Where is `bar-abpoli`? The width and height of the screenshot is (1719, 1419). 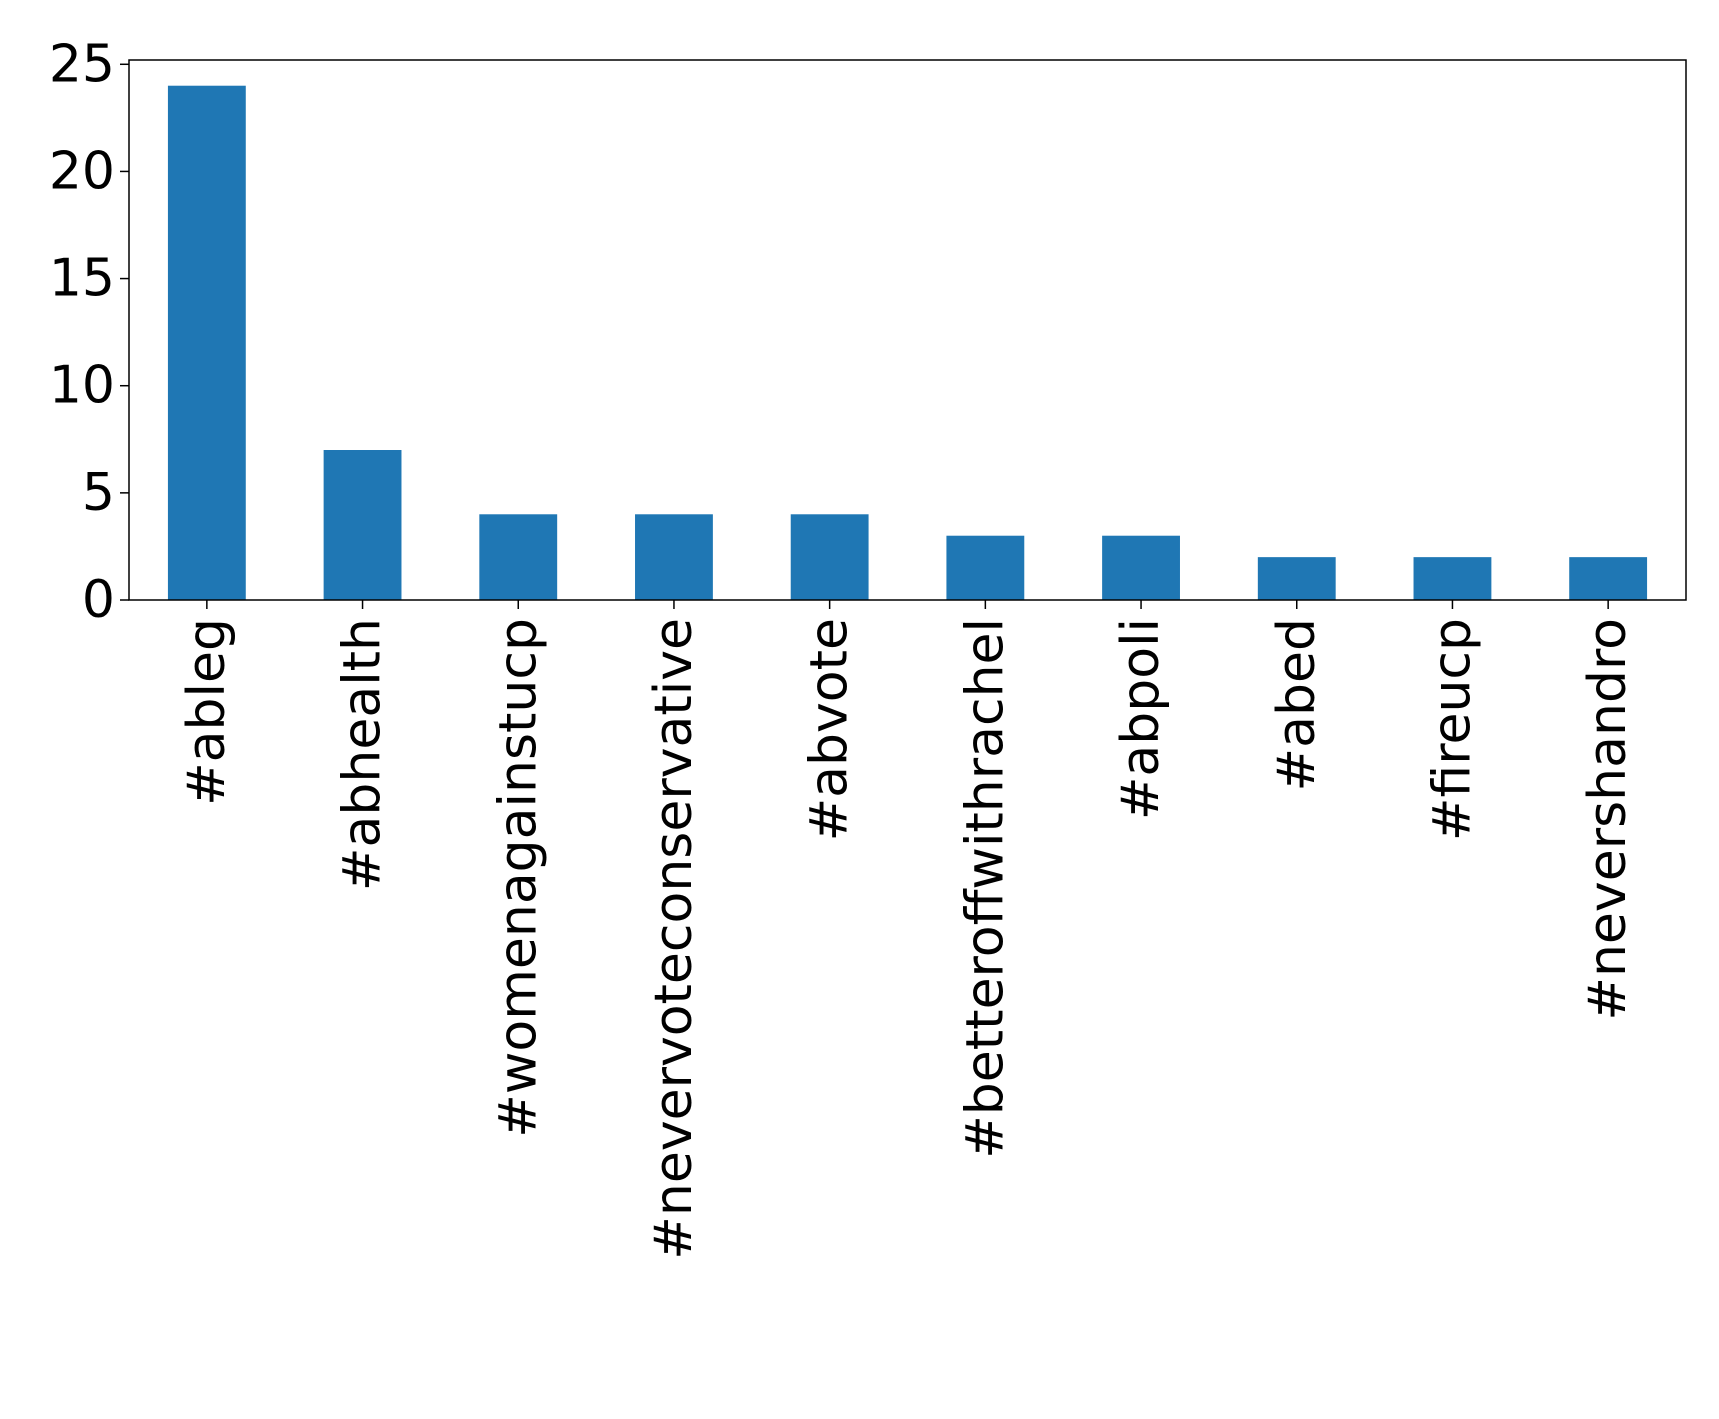
bar-abpoli is located at coordinates (1141, 567).